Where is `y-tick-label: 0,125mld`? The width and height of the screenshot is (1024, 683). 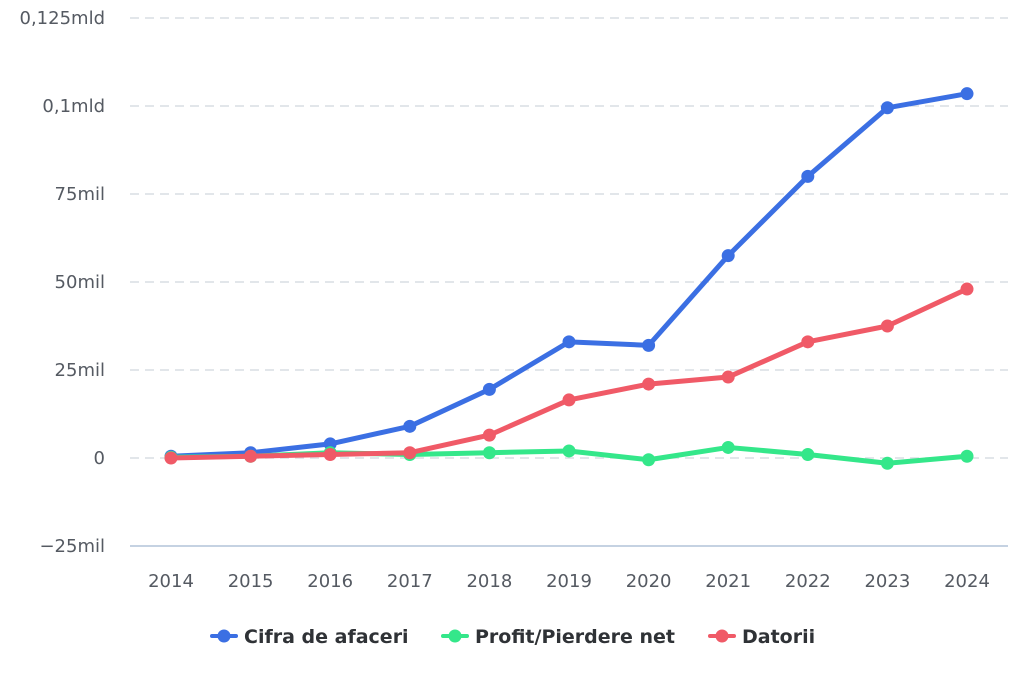
y-tick-label: 0,125mld is located at coordinates (63, 18).